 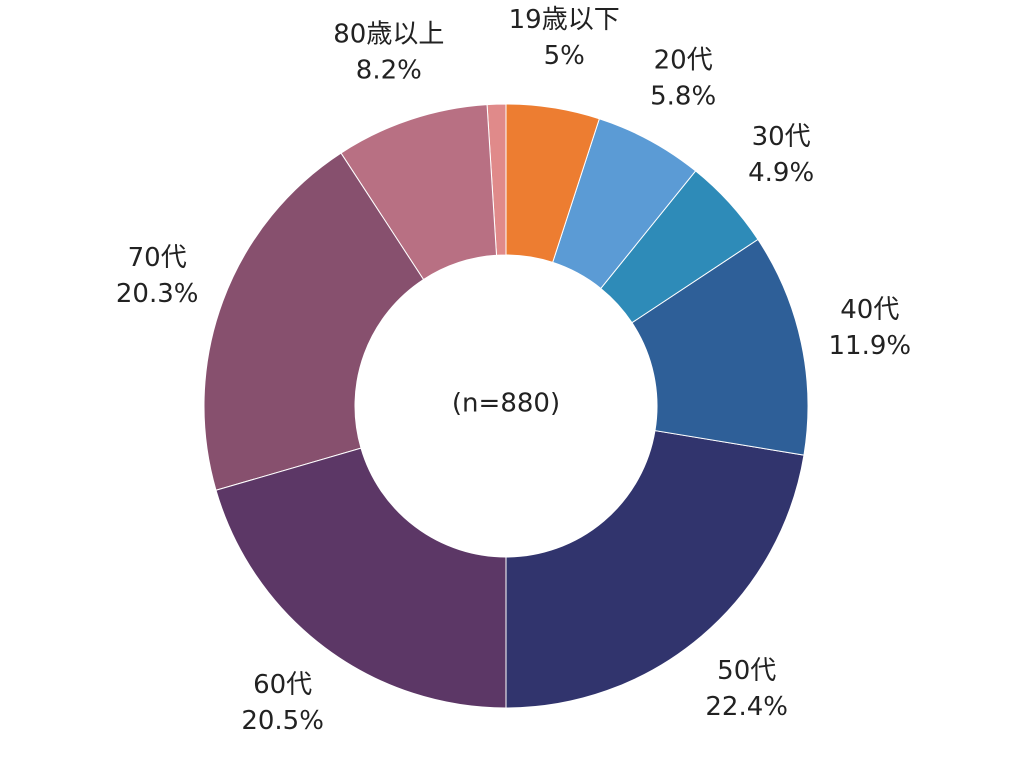 I want to click on segment-category-label: 60代, so click(x=282, y=685).